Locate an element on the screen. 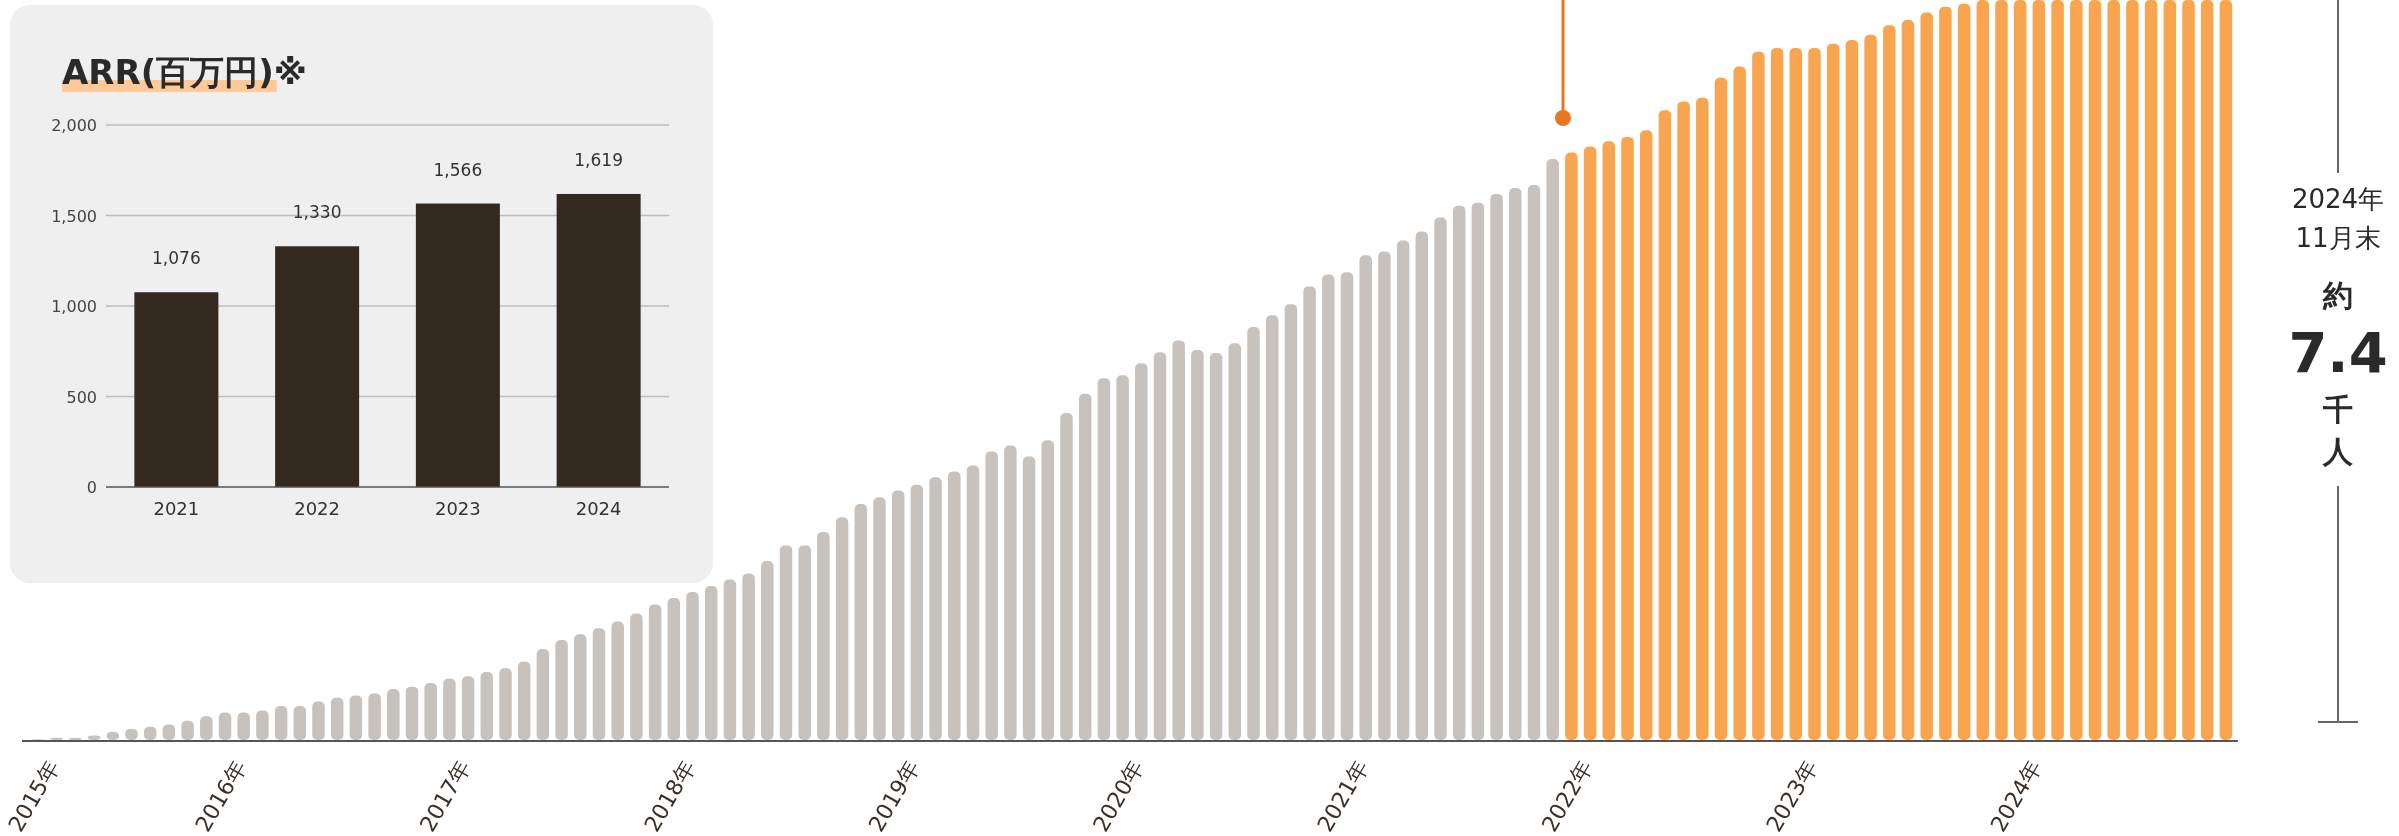  y-tick-label: 0 is located at coordinates (91, 487).